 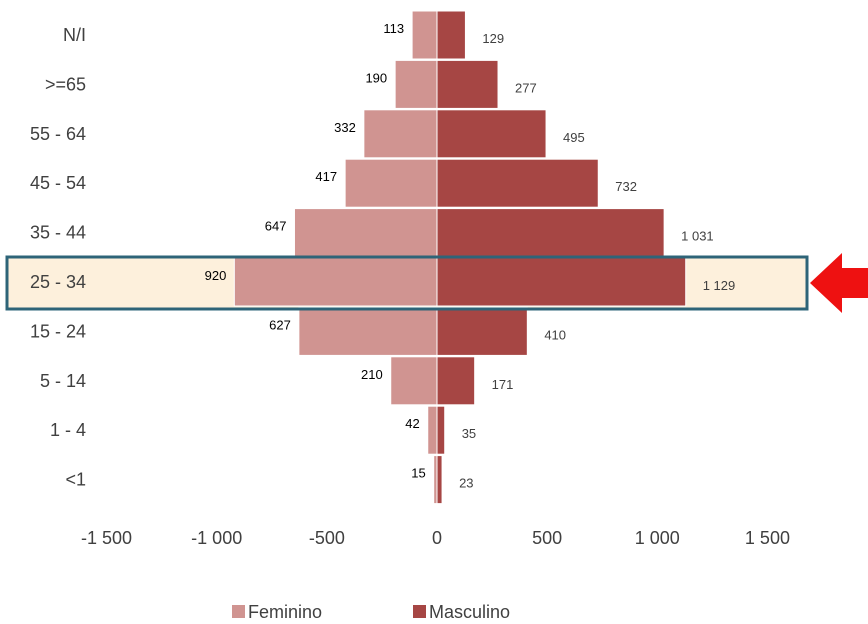 What do you see at coordinates (767, 538) in the screenshot?
I see `x-tick-label: 1 500` at bounding box center [767, 538].